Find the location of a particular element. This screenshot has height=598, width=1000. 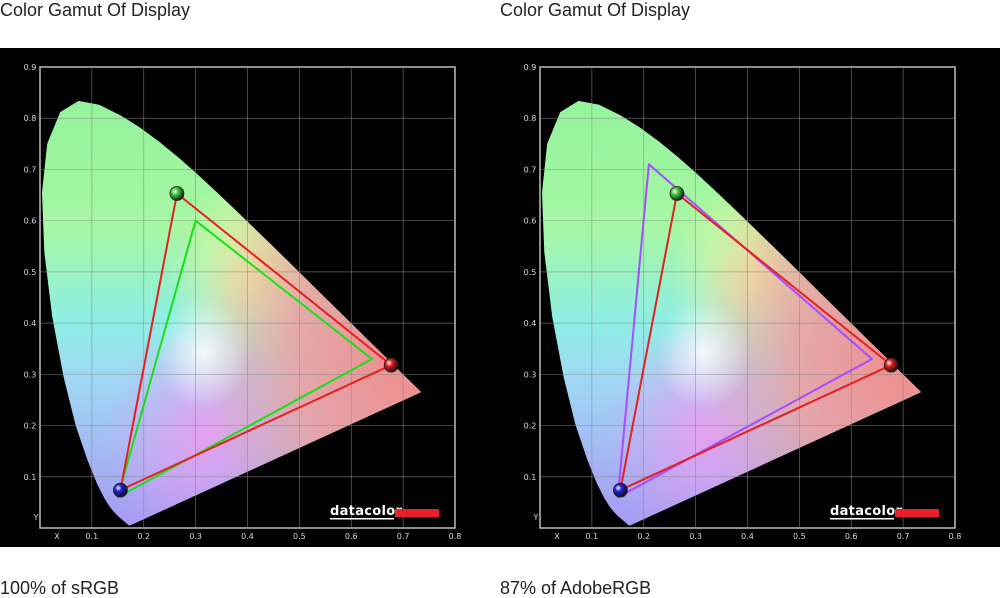

gamut-caption-right: 87% of AdobeRGB is located at coordinates (576, 588).